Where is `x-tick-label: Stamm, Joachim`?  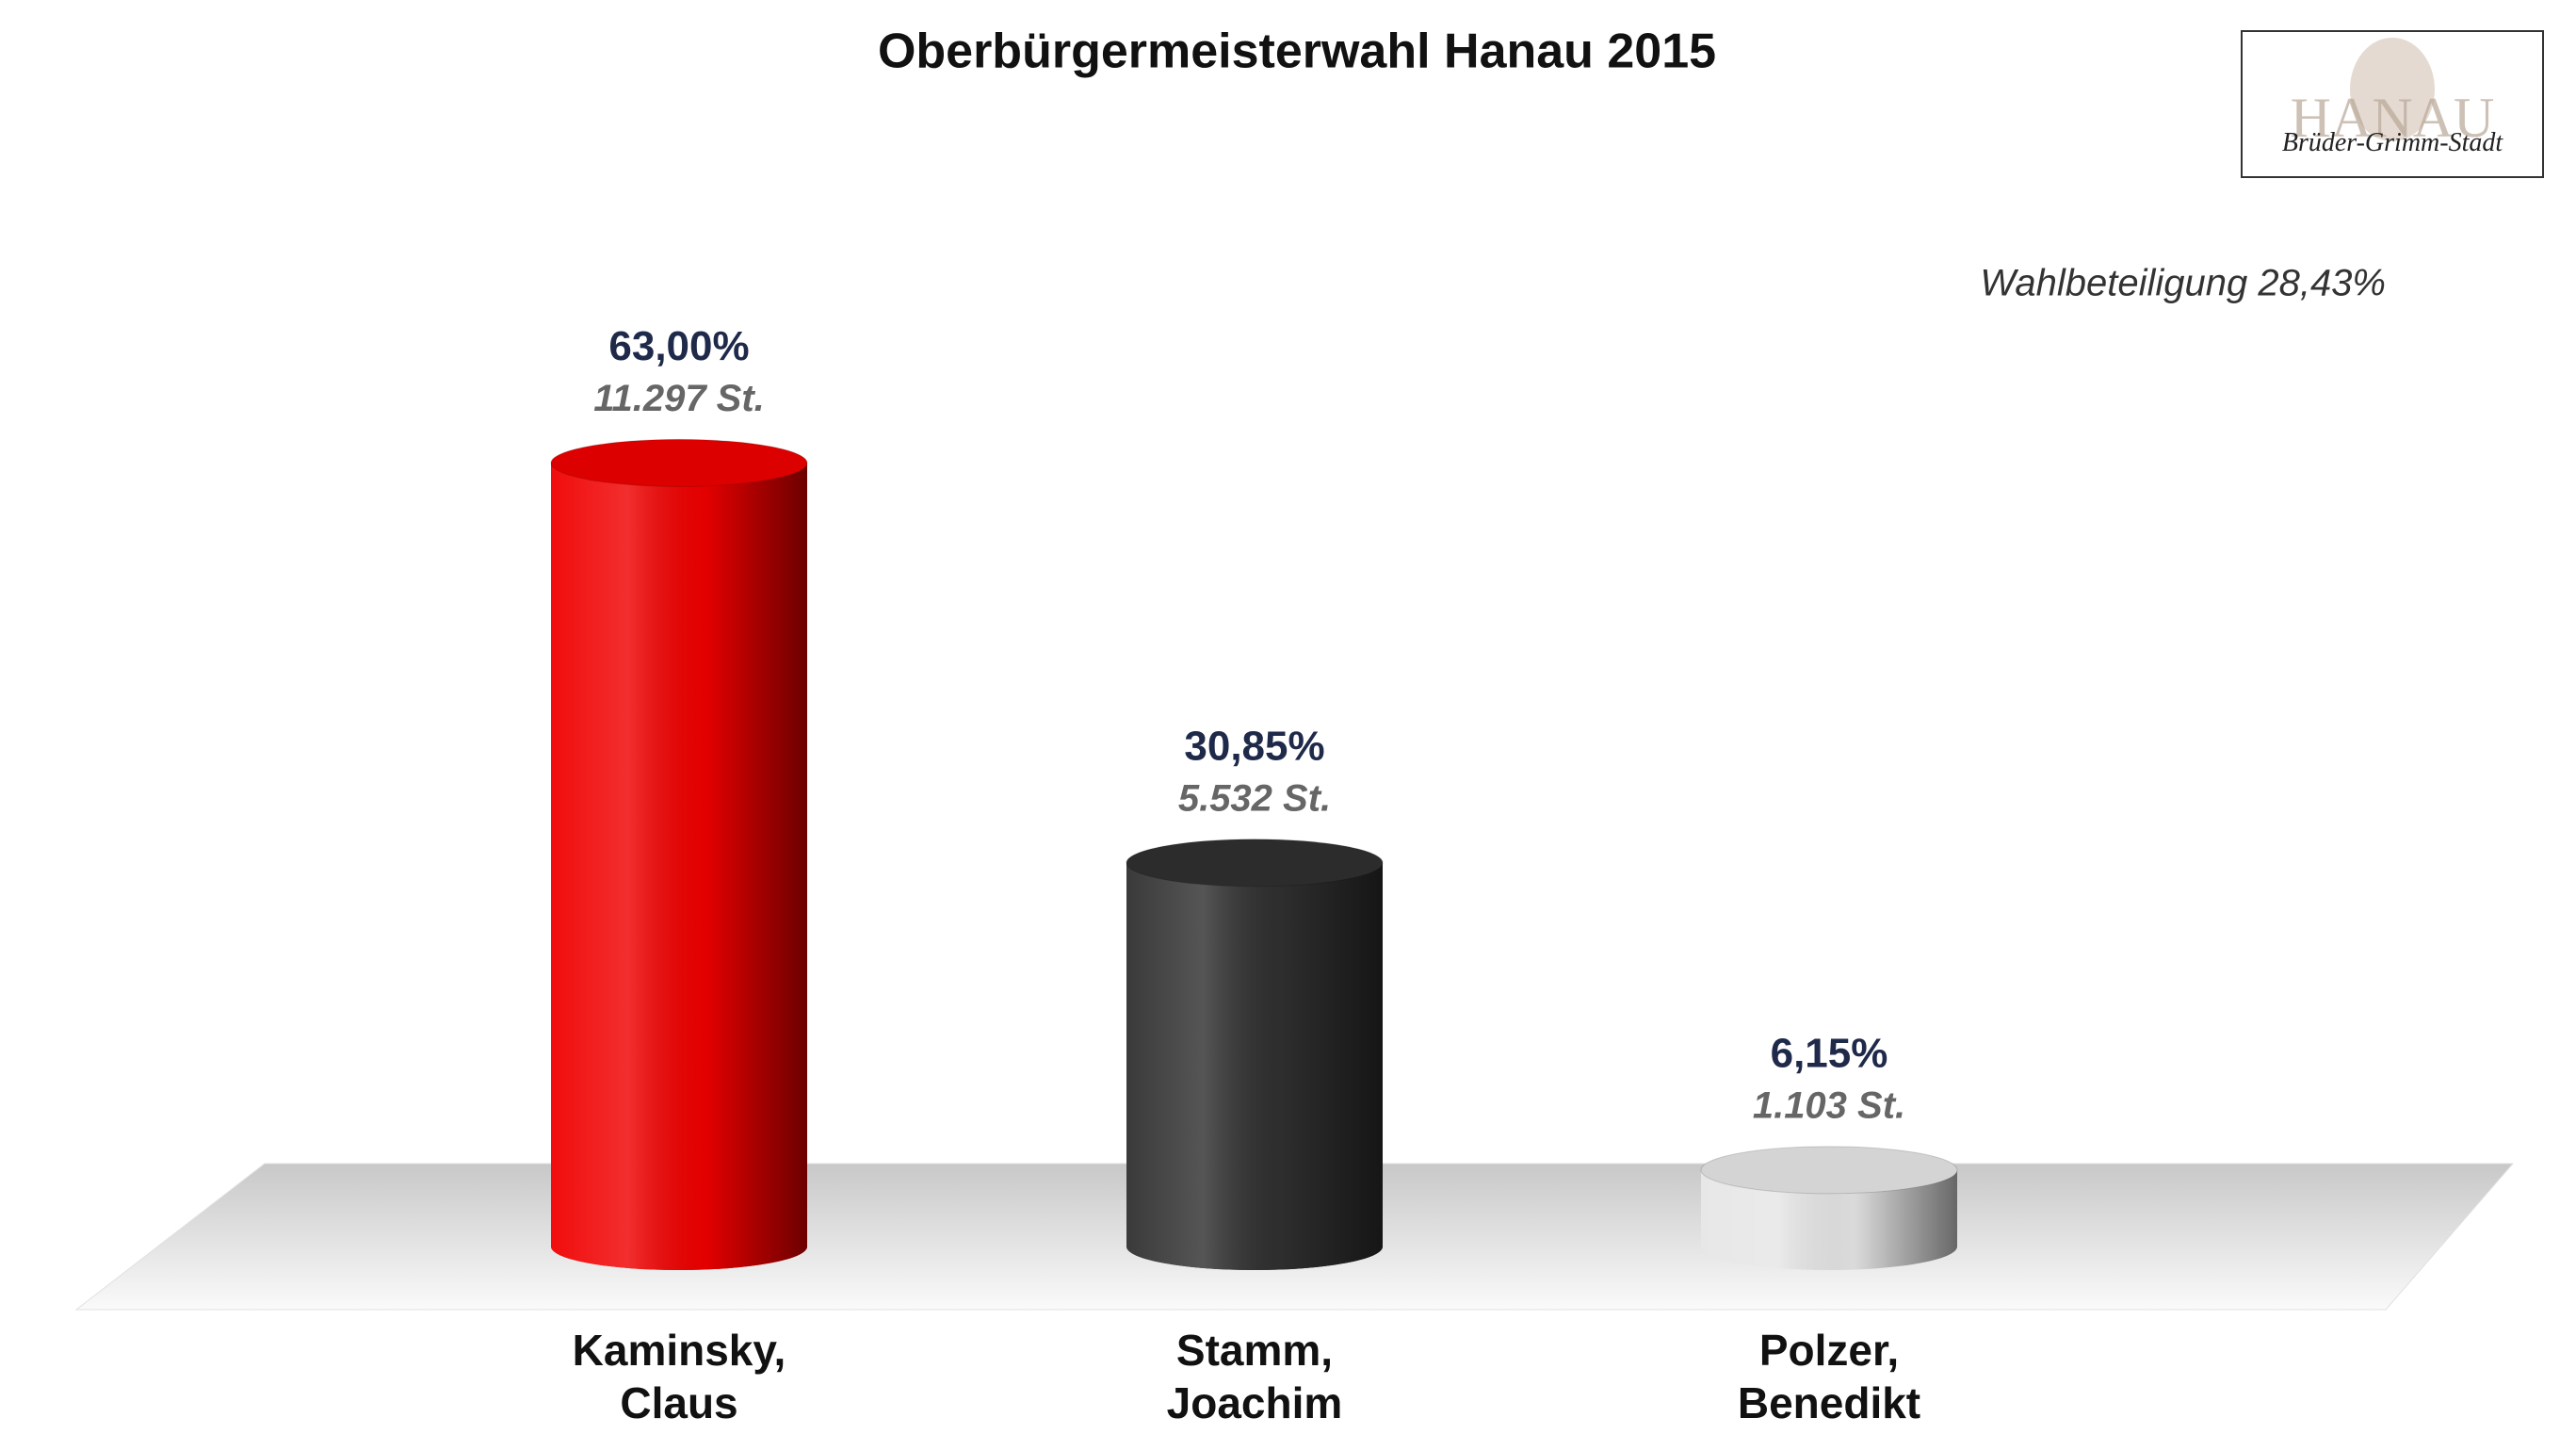
x-tick-label: Stamm, Joachim is located at coordinates (1254, 1376).